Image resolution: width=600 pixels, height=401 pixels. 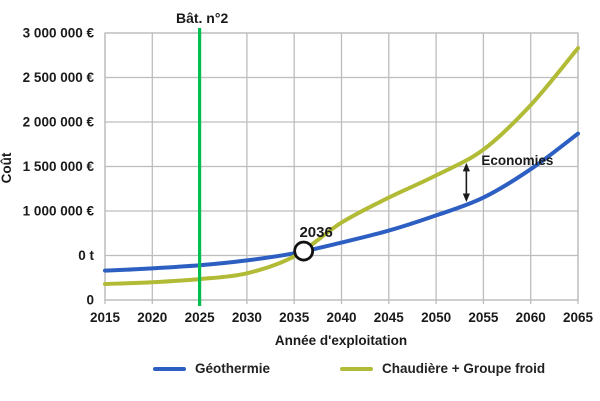 What do you see at coordinates (464, 368) in the screenshot?
I see `legend-label-chaudiere: Chaudière + Groupe froid` at bounding box center [464, 368].